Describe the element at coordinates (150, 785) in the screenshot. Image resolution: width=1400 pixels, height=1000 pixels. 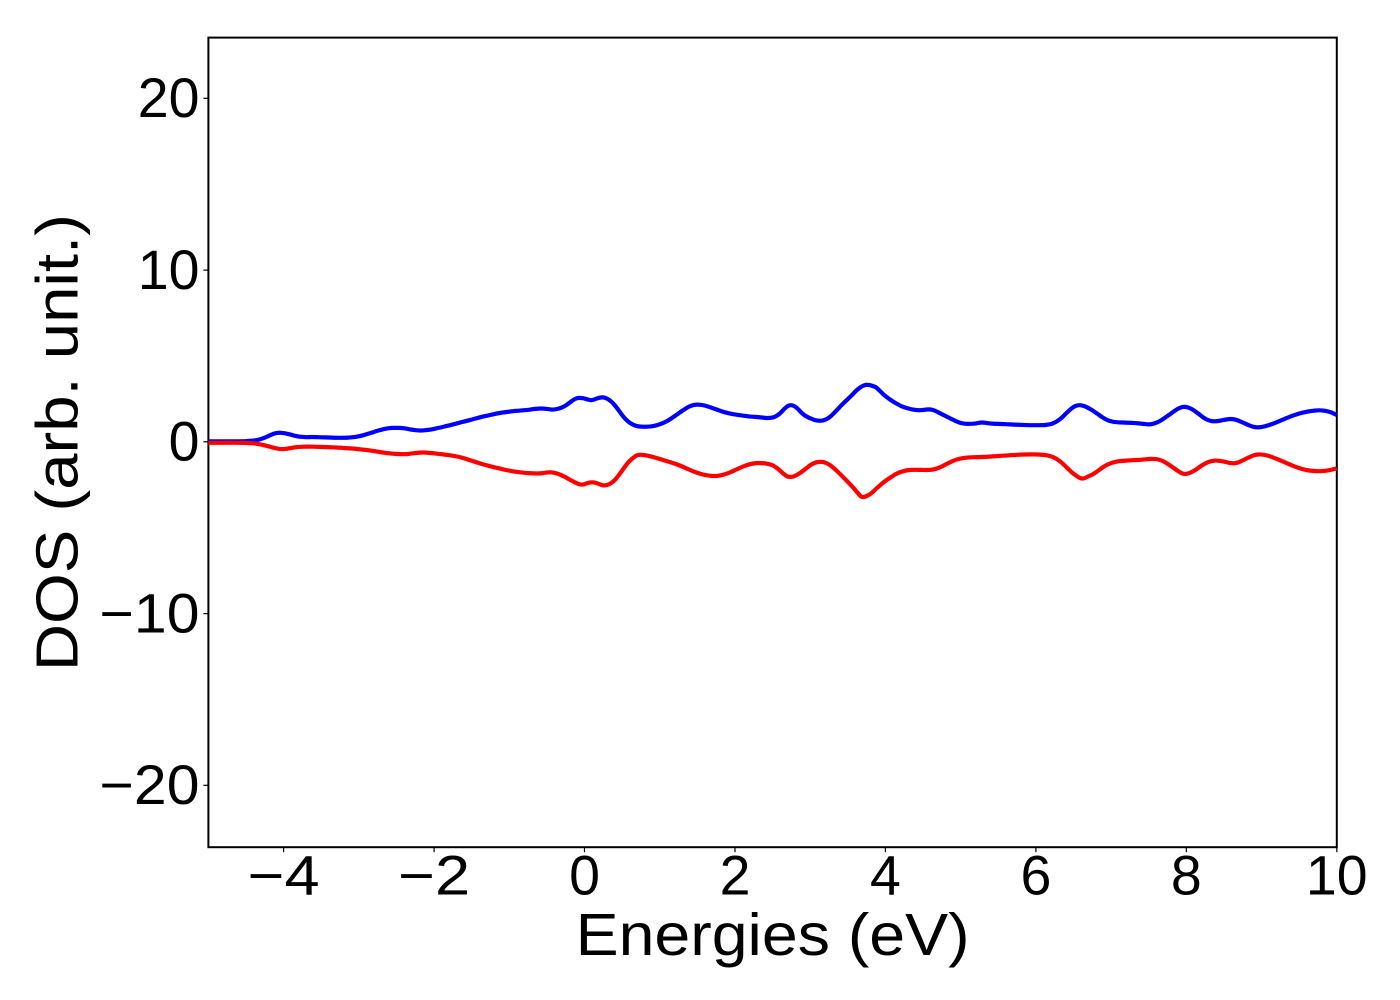
I see `svg-text: −20` at that location.